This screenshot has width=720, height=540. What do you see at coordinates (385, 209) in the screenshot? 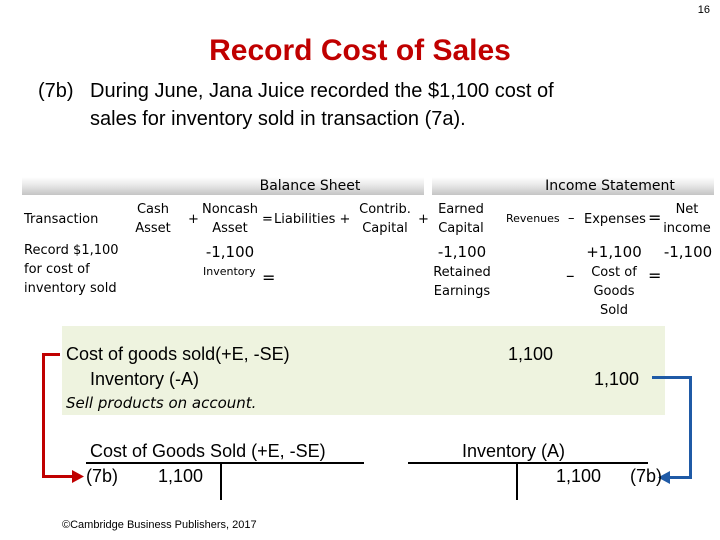
I see `contrib-header-1: Contrib.` at bounding box center [385, 209].